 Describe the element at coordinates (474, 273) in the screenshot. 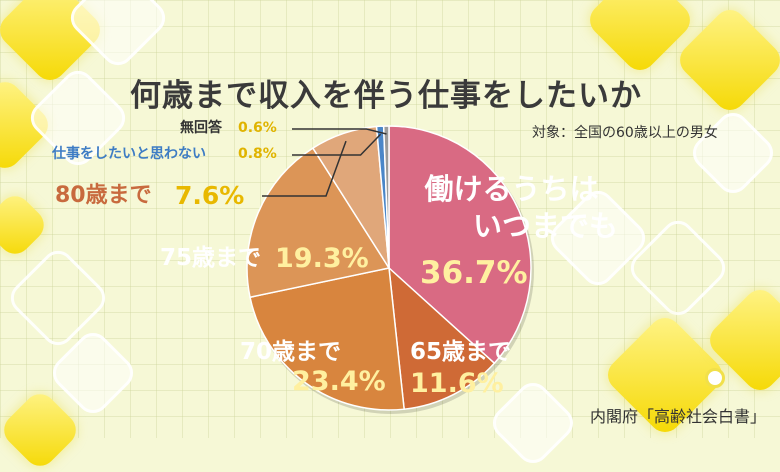

I see `slice-value-anytime: 36.7%` at that location.